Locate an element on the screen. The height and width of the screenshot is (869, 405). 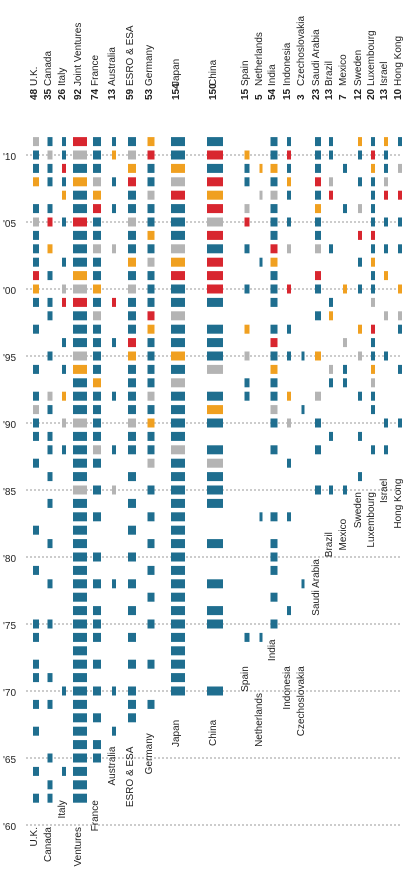
launch-mark-mexico-1985 is located at coordinates (345, 490).